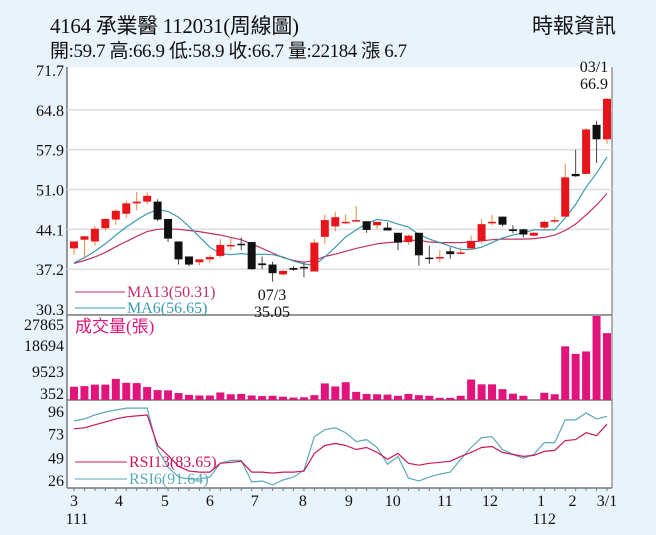 Image resolution: width=656 pixels, height=535 pixels. Describe the element at coordinates (594, 67) in the screenshot. I see `svg-text: 03/1` at that location.